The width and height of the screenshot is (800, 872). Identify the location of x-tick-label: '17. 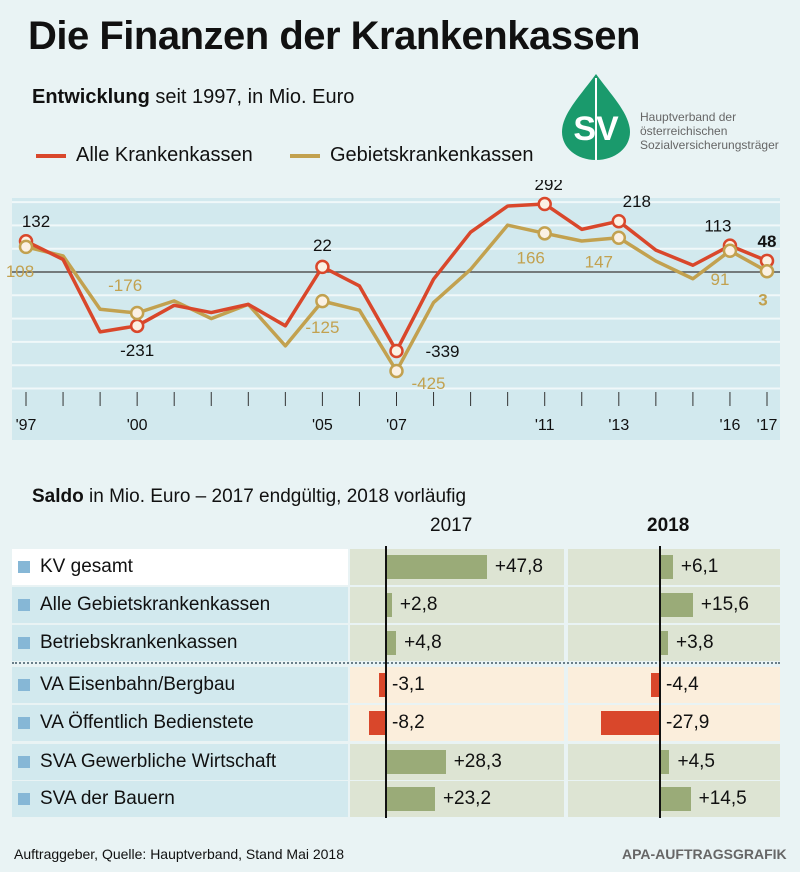
(767, 425).